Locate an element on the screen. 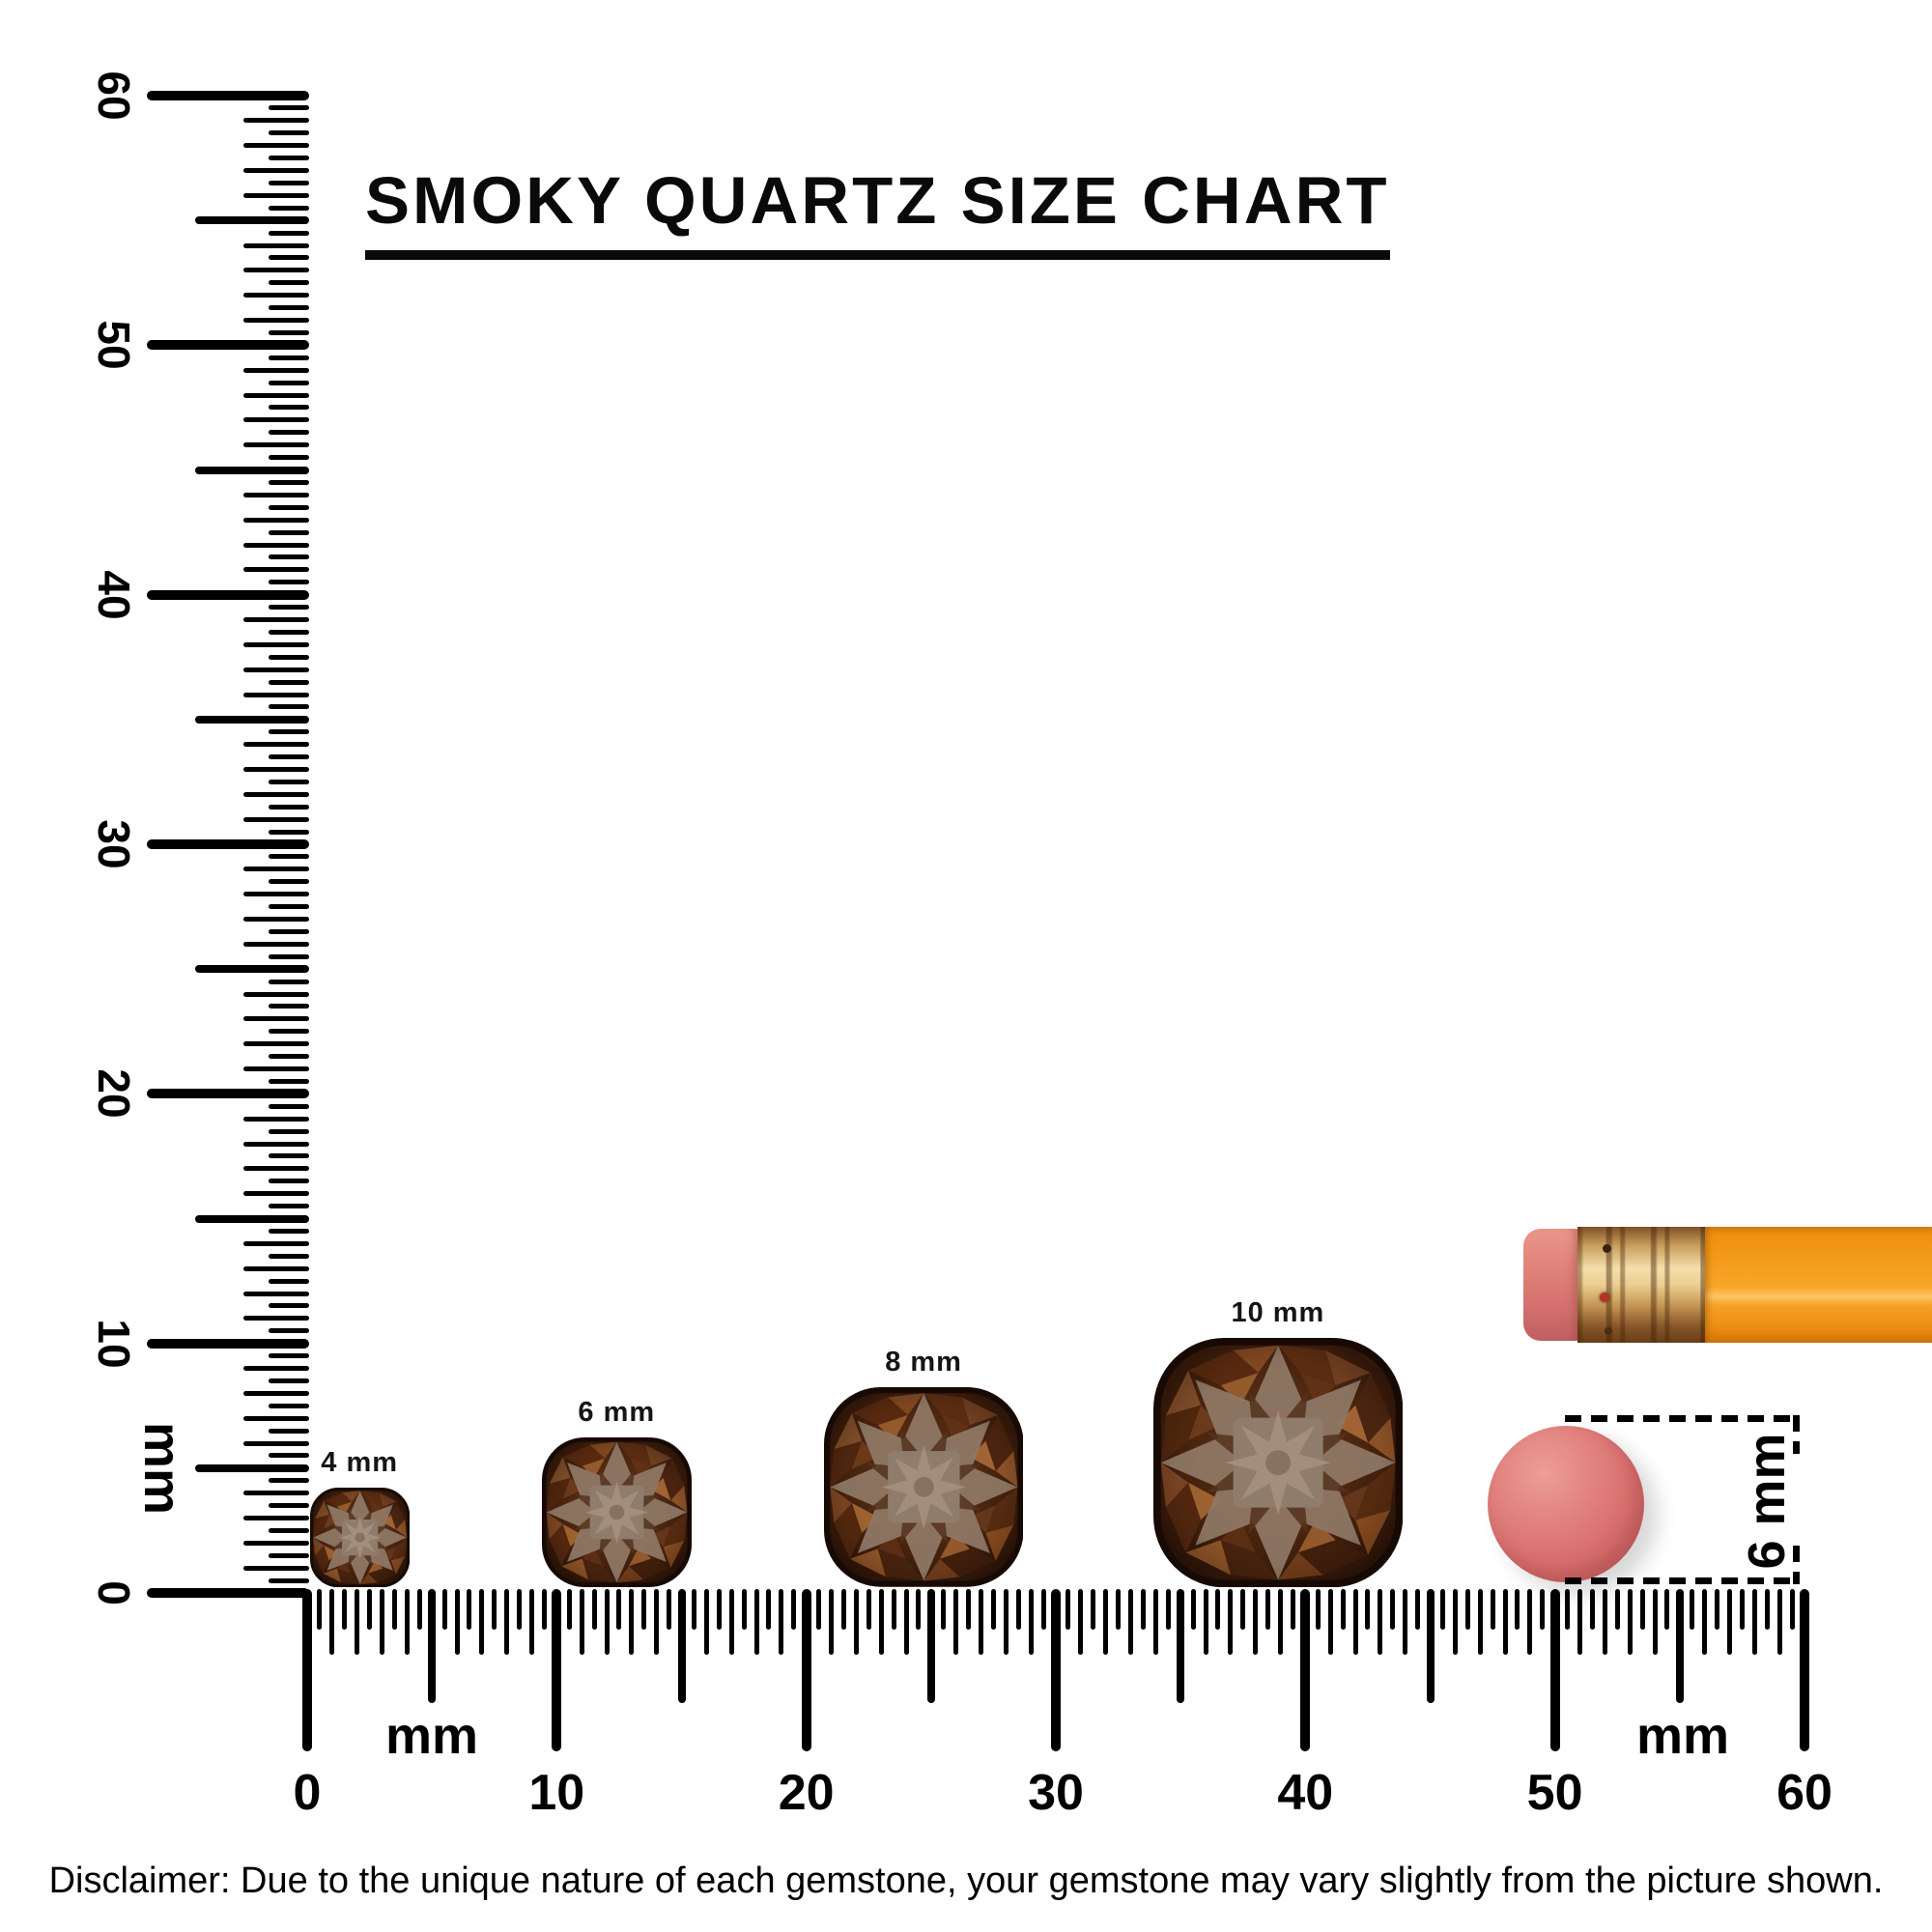 This screenshot has height=1932, width=1932. gem-size-label: 10 mm is located at coordinates (1278, 1312).